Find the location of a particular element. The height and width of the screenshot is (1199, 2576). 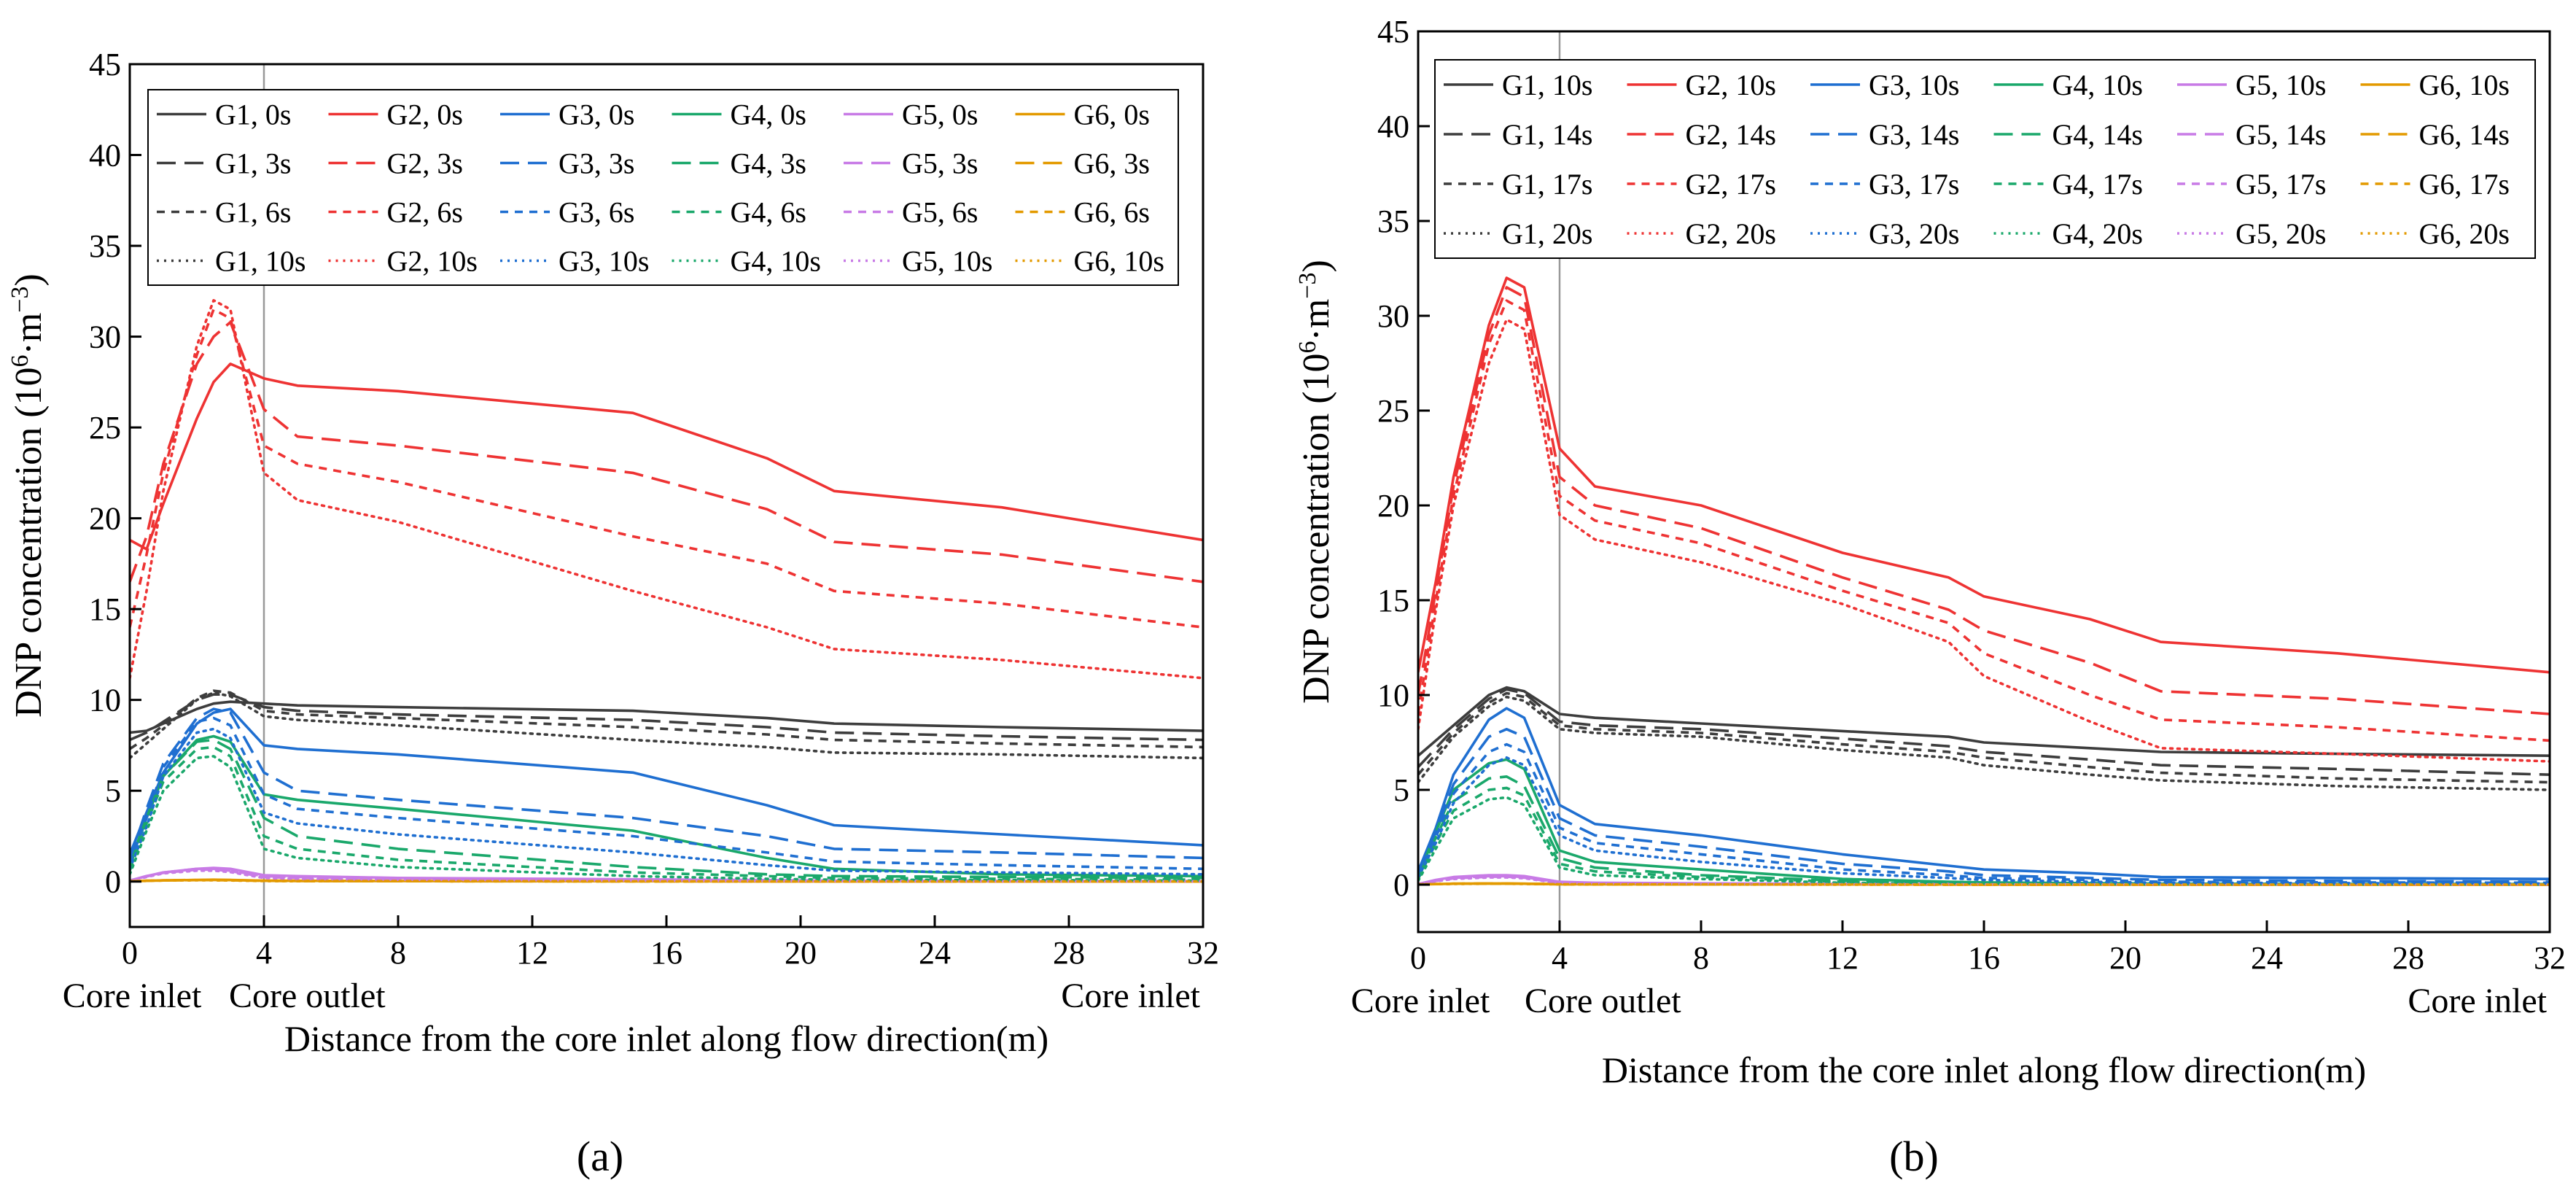

legend-entry: G3, 6s is located at coordinates (567, 212).